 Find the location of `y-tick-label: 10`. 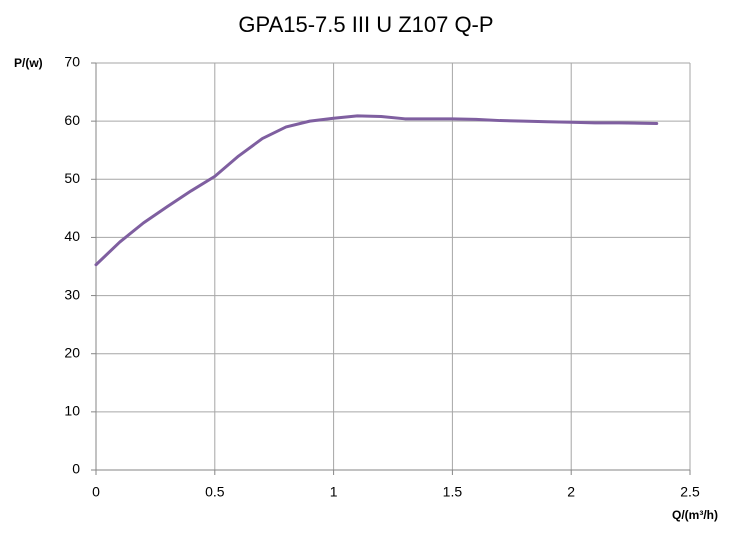

y-tick-label: 10 is located at coordinates (72, 411).